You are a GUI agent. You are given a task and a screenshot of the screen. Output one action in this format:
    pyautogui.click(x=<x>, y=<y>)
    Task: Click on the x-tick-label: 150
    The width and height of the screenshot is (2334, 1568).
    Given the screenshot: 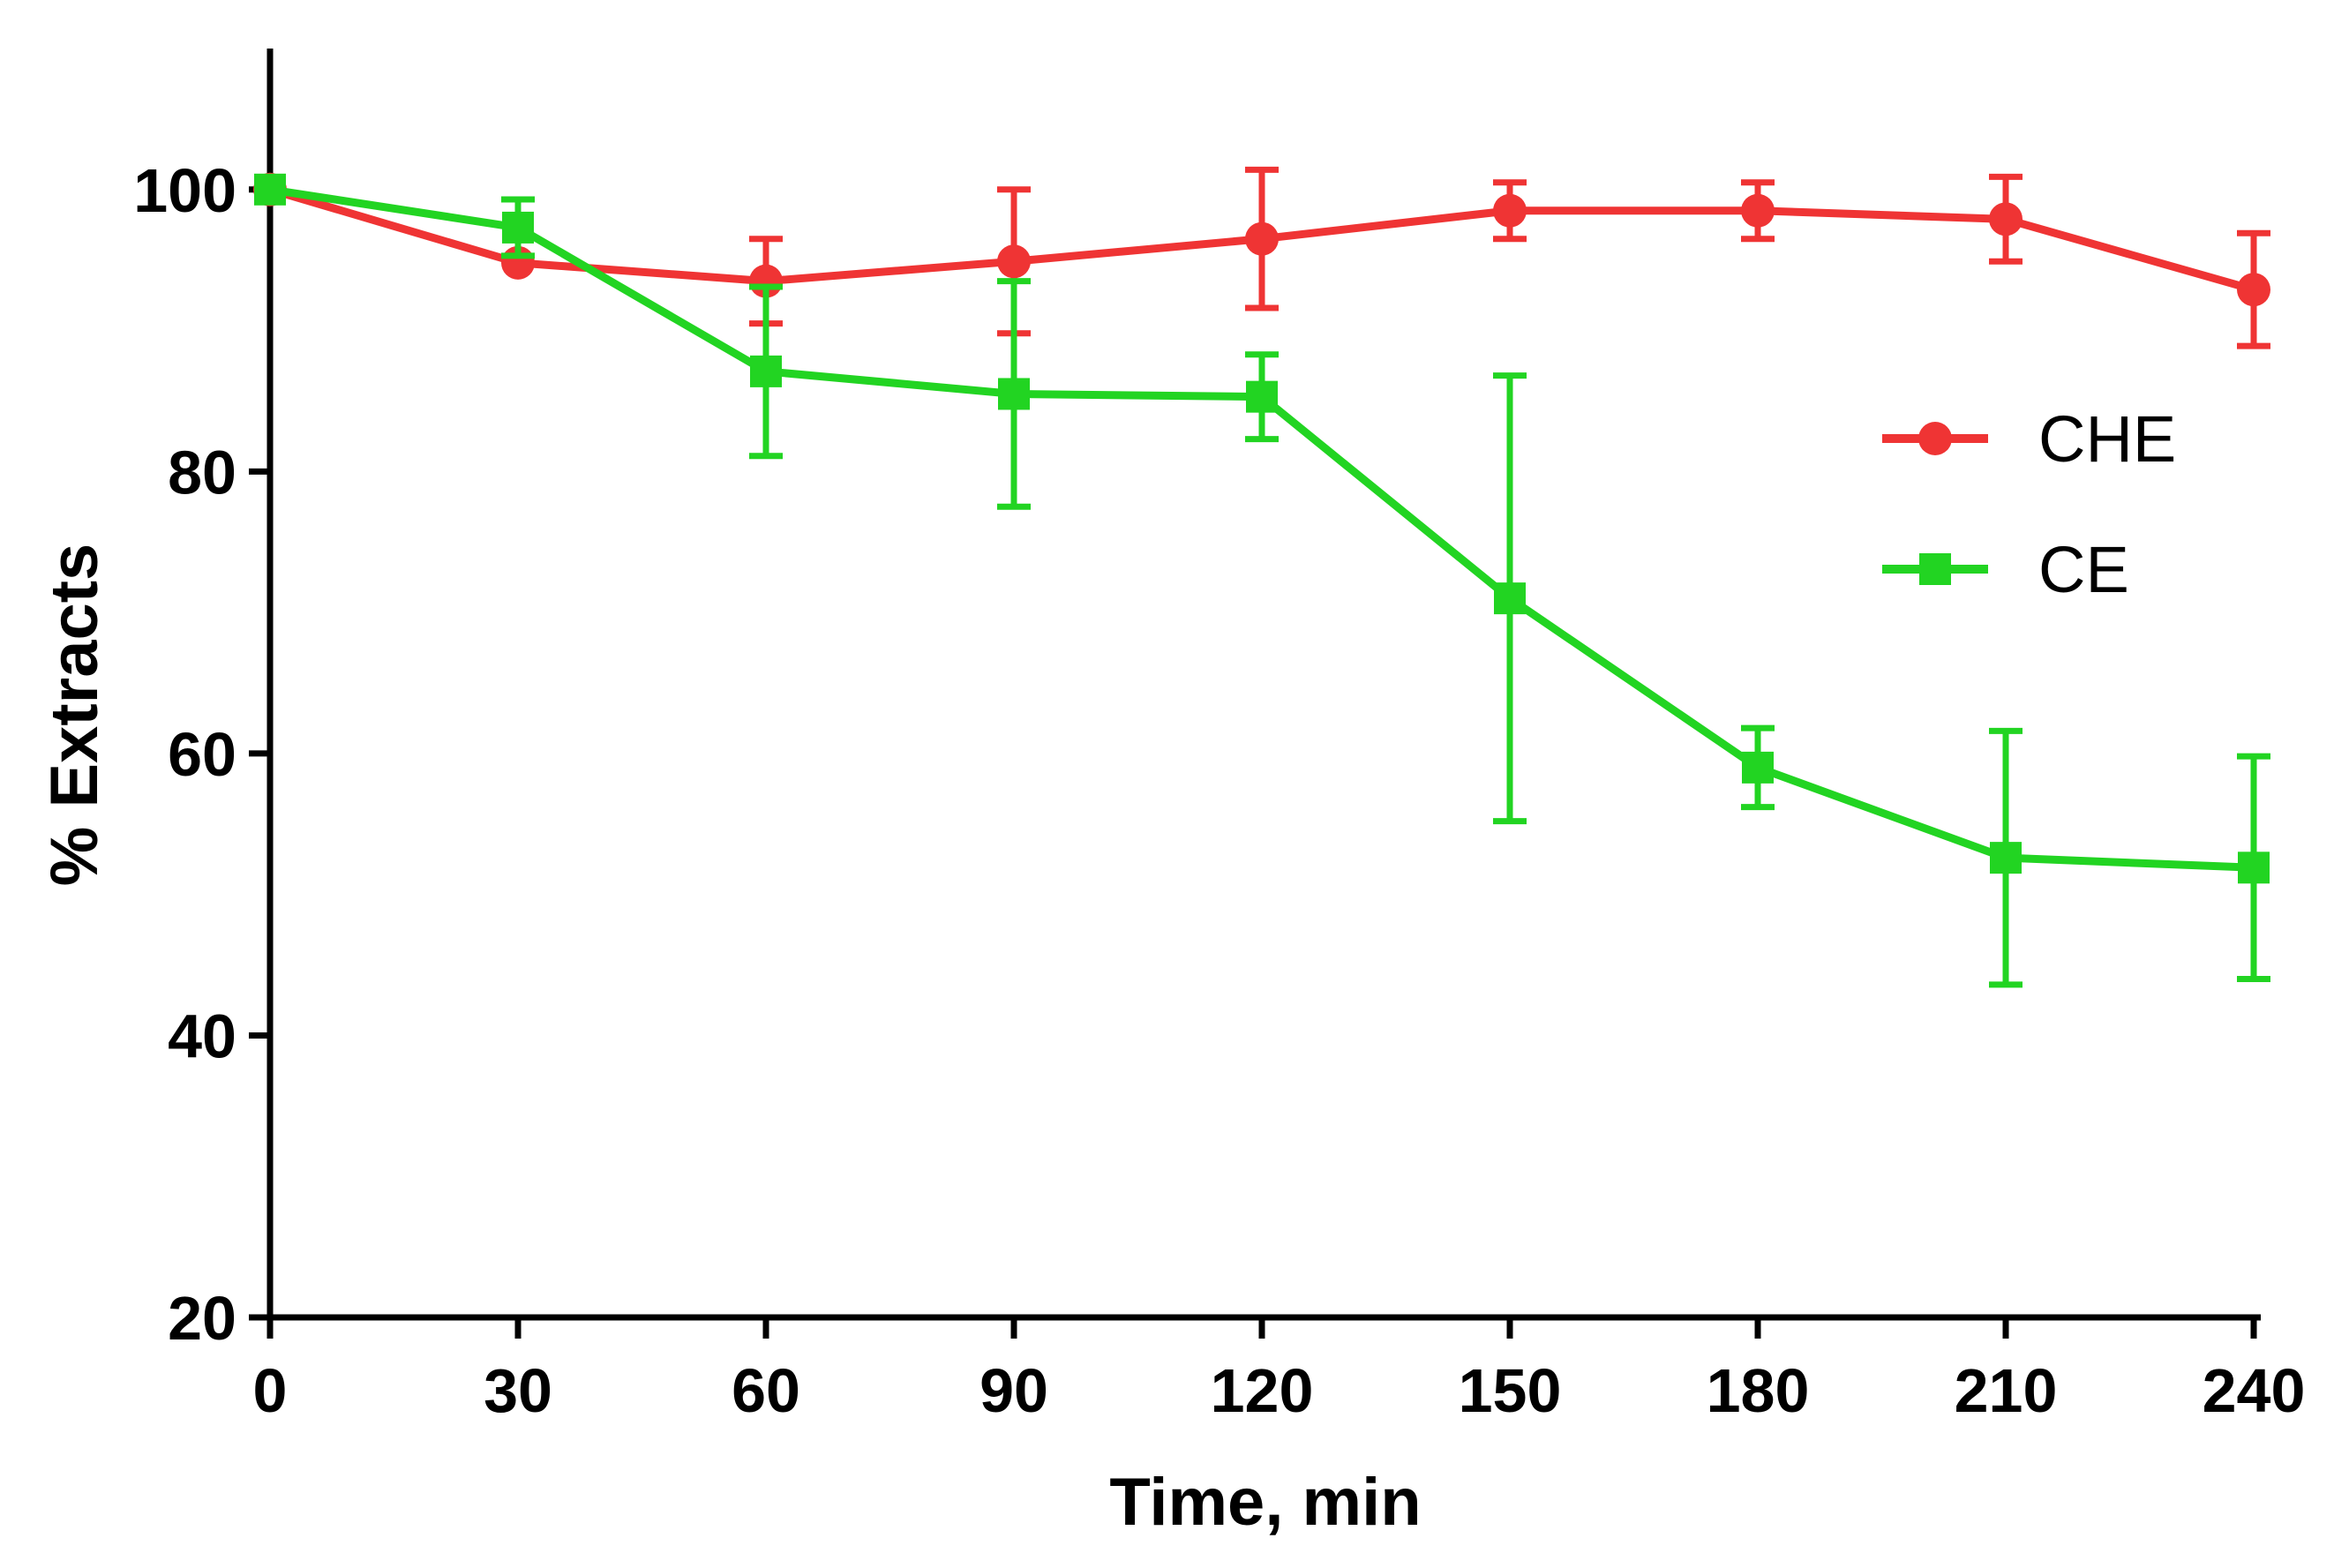 What is the action you would take?
    pyautogui.click(x=1510, y=1390)
    